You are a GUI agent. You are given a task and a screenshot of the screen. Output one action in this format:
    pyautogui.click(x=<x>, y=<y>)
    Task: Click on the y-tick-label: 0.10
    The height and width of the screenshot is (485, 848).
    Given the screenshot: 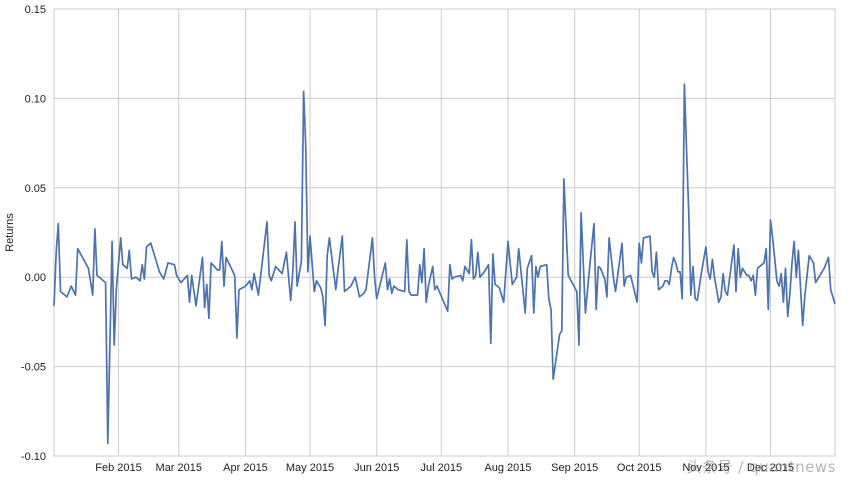 What is the action you would take?
    pyautogui.click(x=35, y=99)
    